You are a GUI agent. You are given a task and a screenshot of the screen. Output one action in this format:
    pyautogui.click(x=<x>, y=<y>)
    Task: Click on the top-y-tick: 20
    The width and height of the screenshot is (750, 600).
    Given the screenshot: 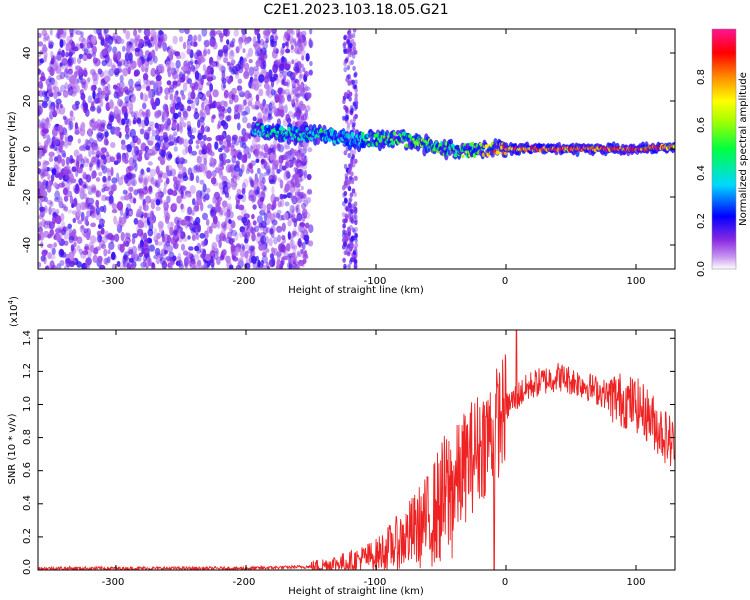 What is the action you would take?
    pyautogui.click(x=27, y=101)
    